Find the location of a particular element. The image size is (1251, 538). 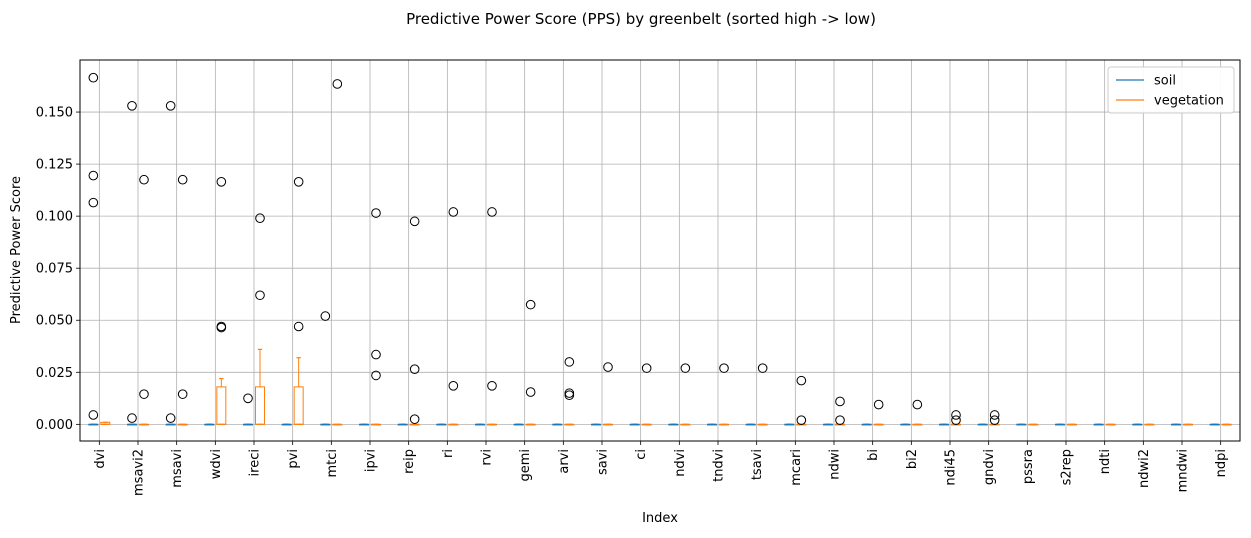

legend-label-vegetation: vegetation is located at coordinates (1189, 101).